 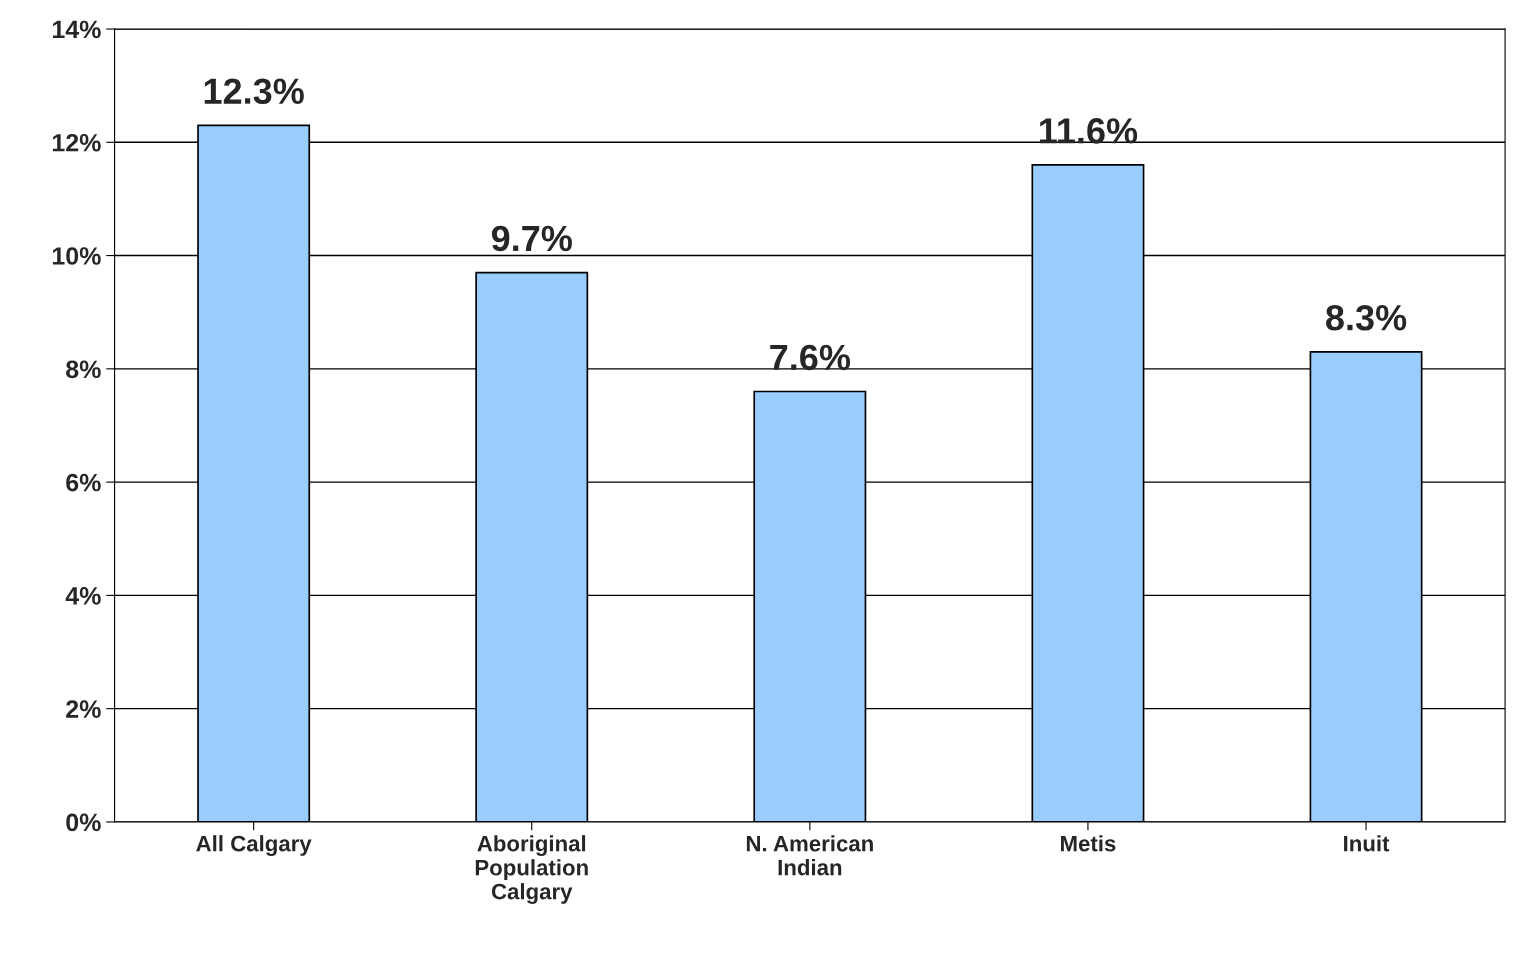 I want to click on y-tick-label: 12%, so click(x=76, y=142).